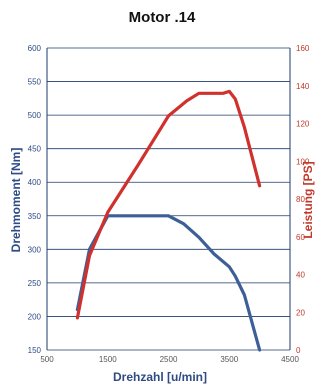 The width and height of the screenshot is (325, 387). Describe the element at coordinates (229, 359) in the screenshot. I see `x-tick-label-3: 3500` at that location.